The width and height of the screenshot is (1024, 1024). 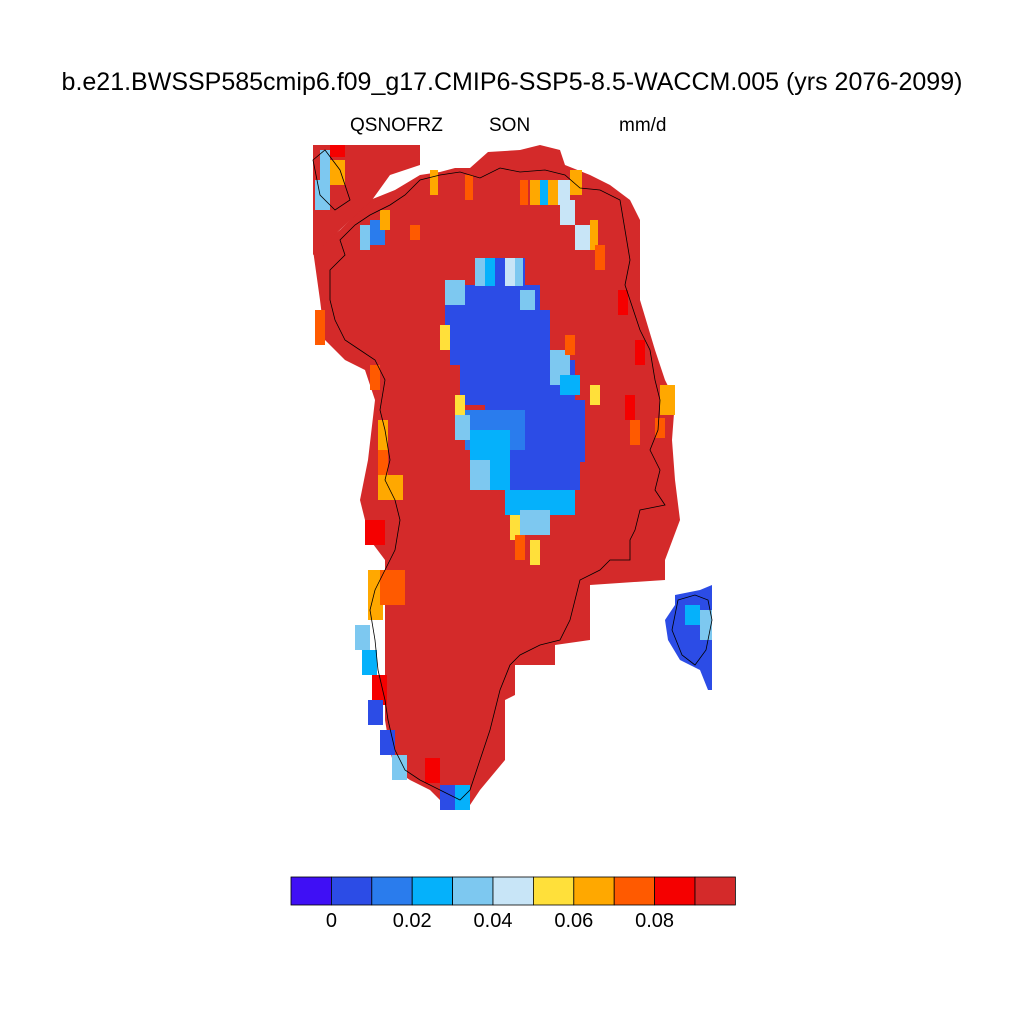 I want to click on colorbar-tick-label: 0.08, so click(x=655, y=921).